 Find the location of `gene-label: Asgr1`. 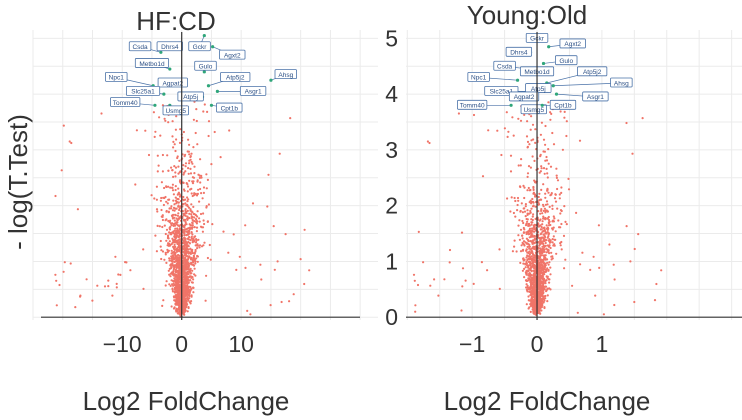

gene-label: Asgr1 is located at coordinates (595, 97).